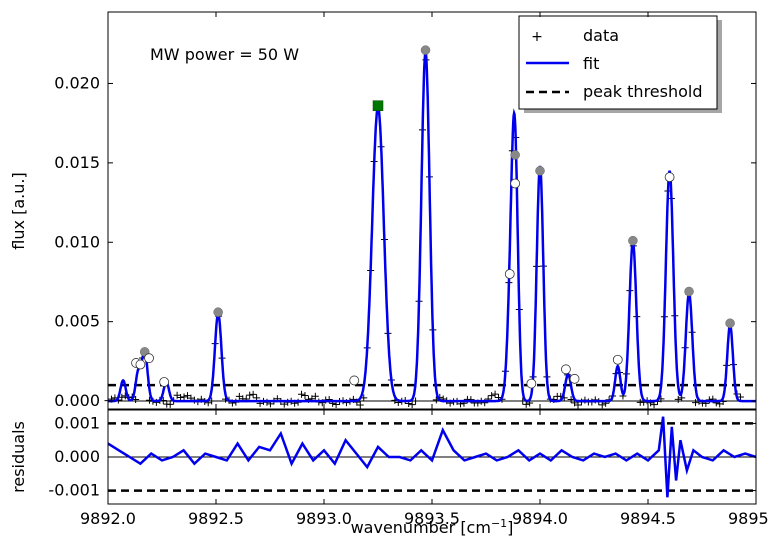 This screenshot has width=768, height=551. I want to click on x-tick-label: 9895.0, so click(748, 518).